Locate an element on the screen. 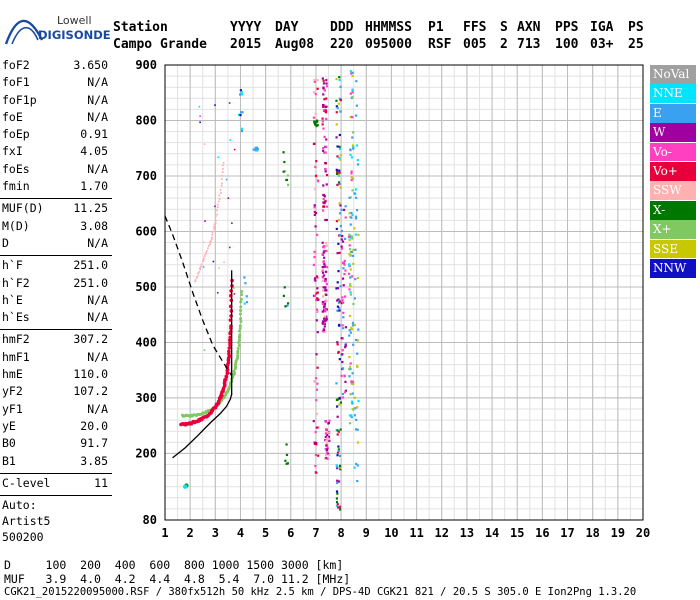 The height and width of the screenshot is (600, 700). param-row: B0 91.7 is located at coordinates (56, 444).